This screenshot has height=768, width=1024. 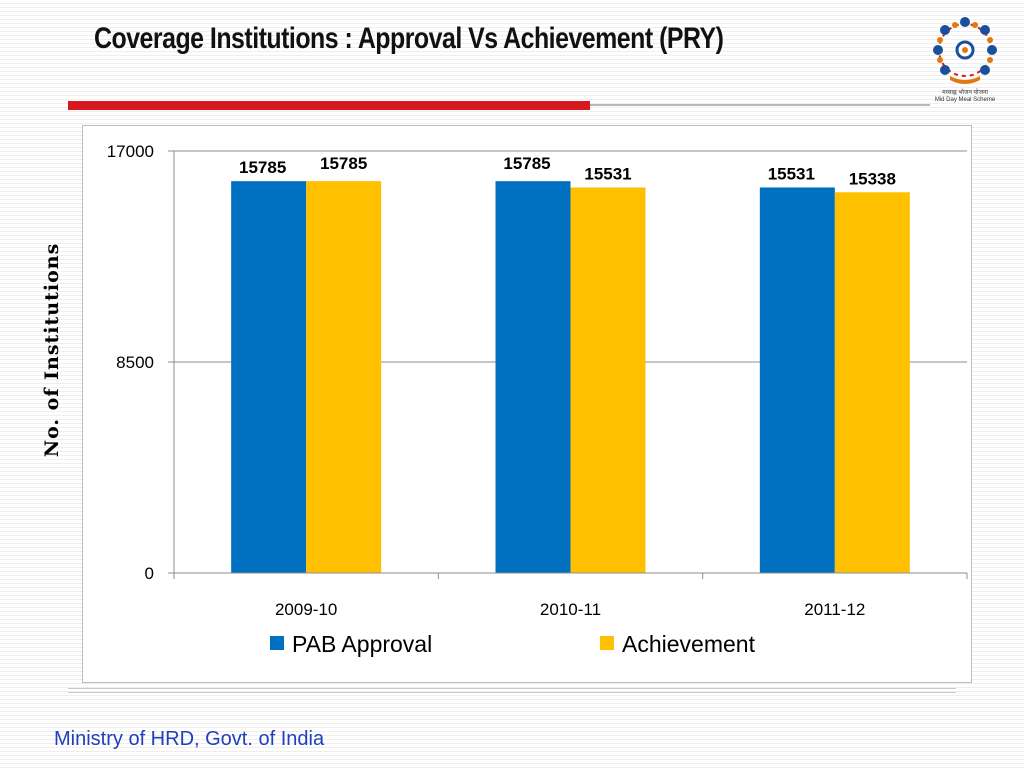 I want to click on logo-caption-hindi: मध्याह्न भोजन योजना, so click(x=965, y=93).